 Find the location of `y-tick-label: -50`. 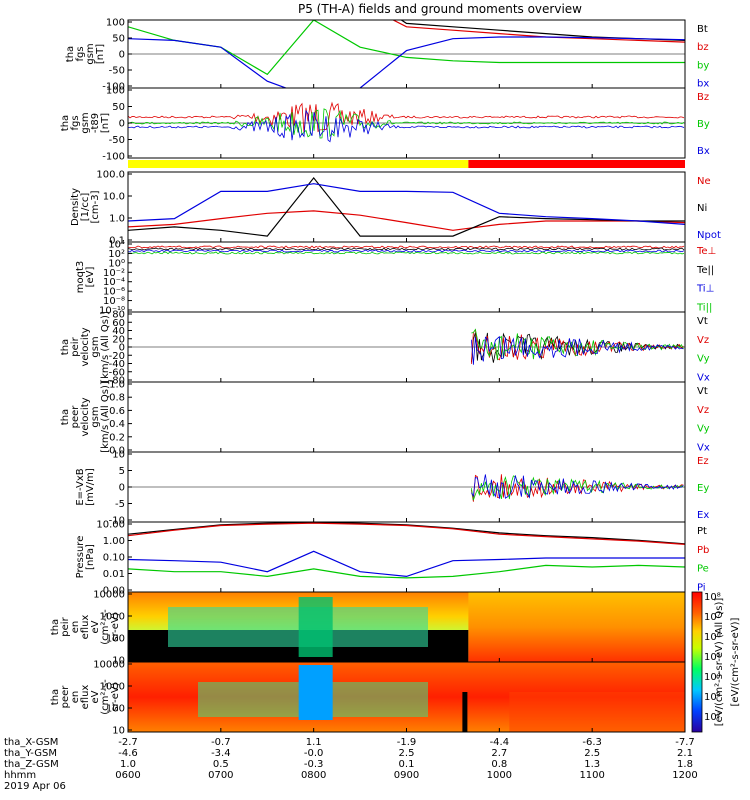

y-tick-label: -50 is located at coordinates (117, 71).